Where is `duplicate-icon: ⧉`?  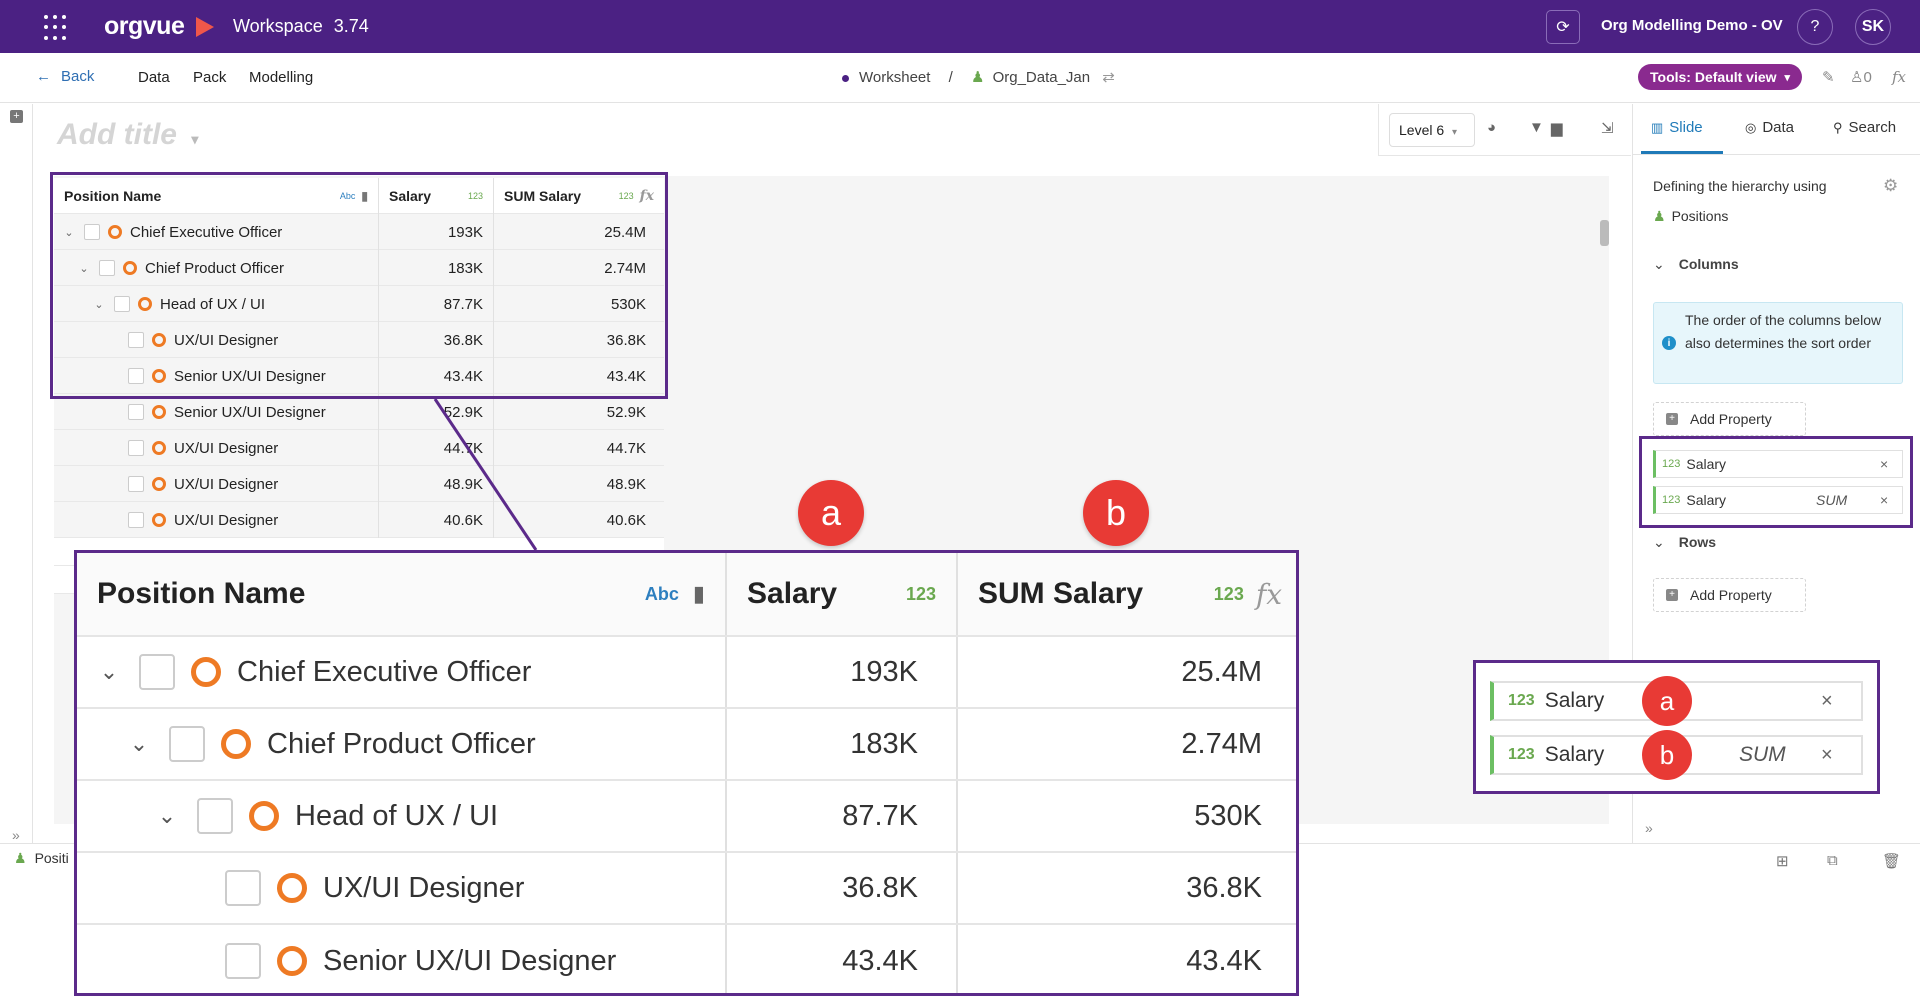
duplicate-icon: ⧉ is located at coordinates (1832, 860).